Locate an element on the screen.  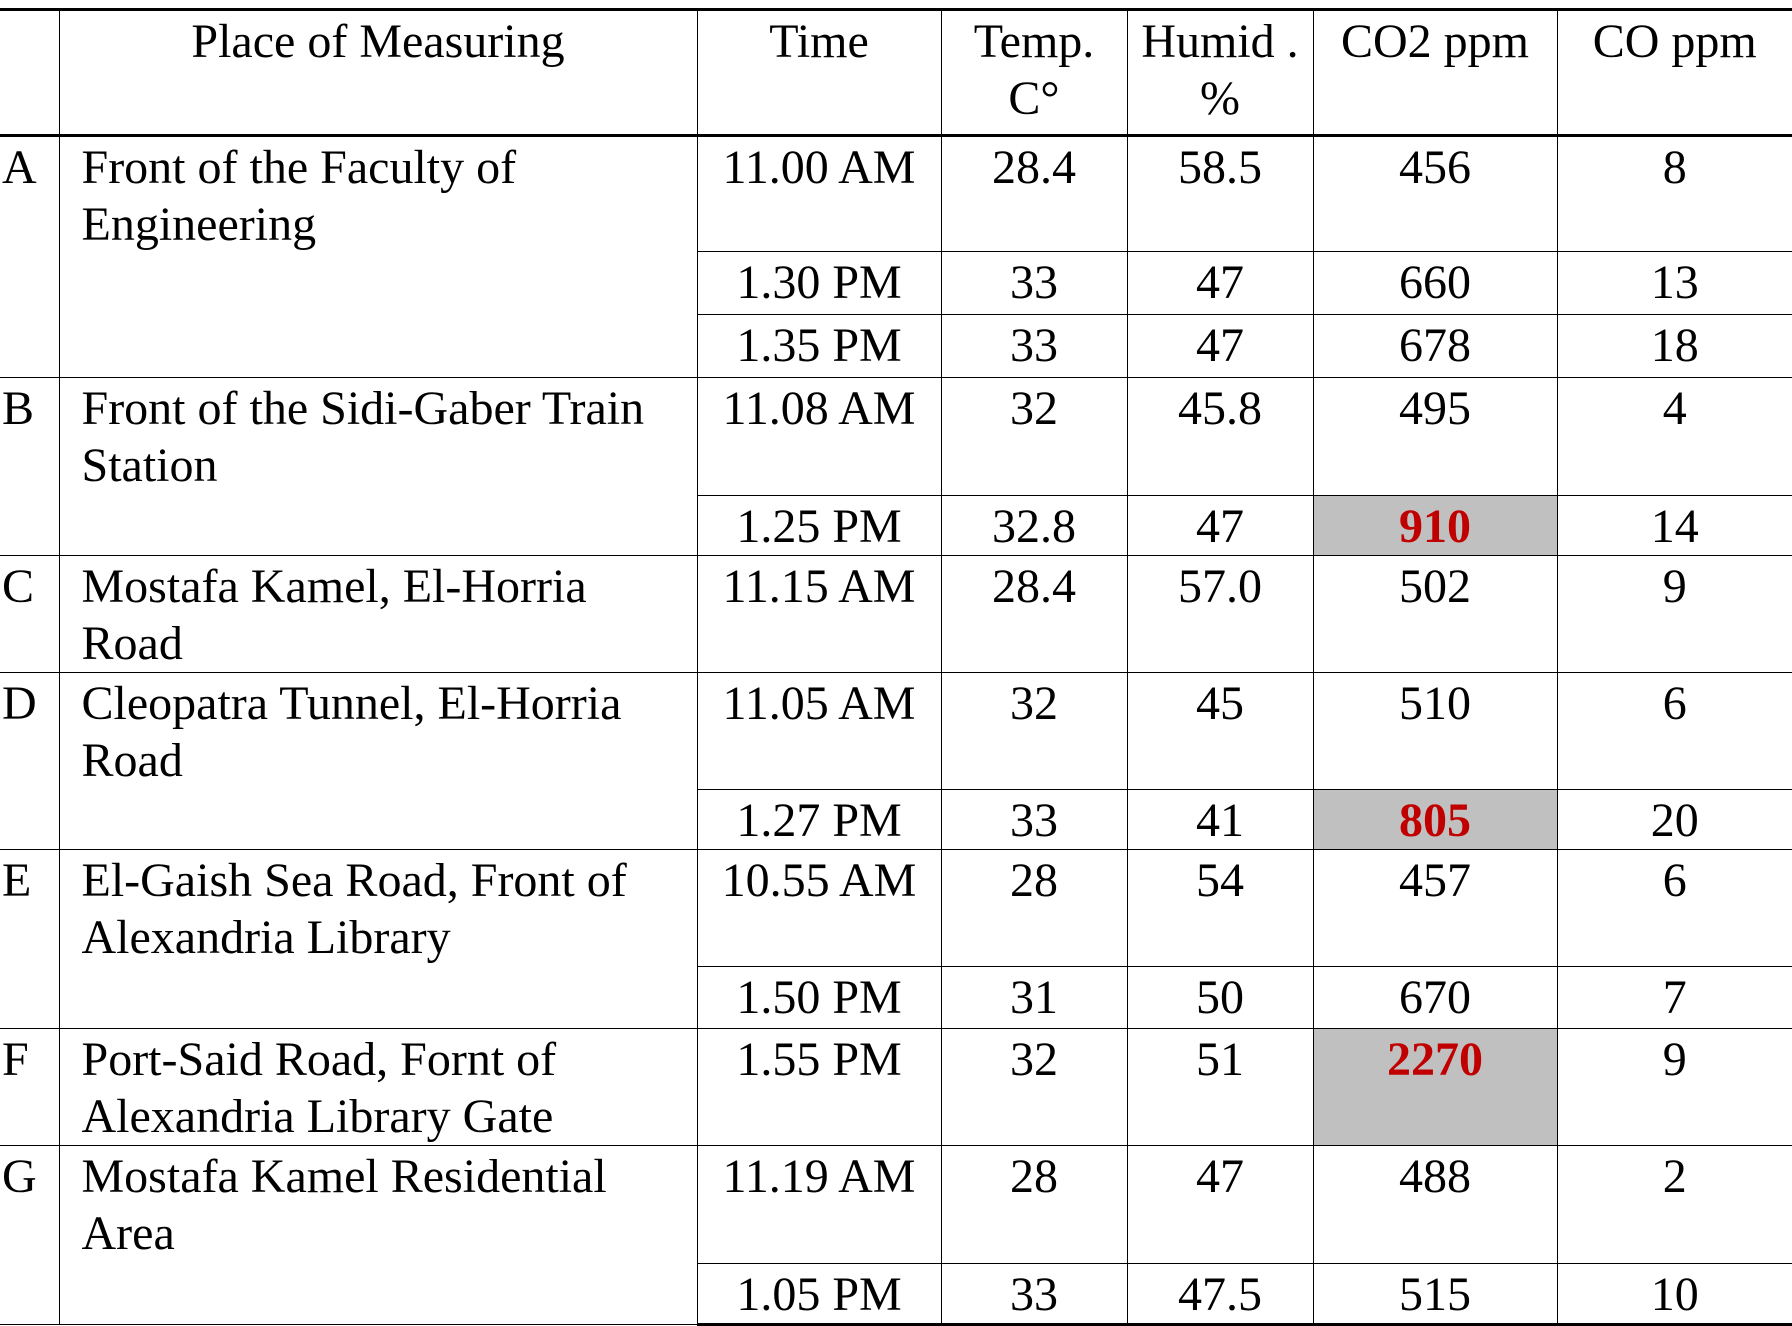
co-cell: 13 is located at coordinates (1674, 283).